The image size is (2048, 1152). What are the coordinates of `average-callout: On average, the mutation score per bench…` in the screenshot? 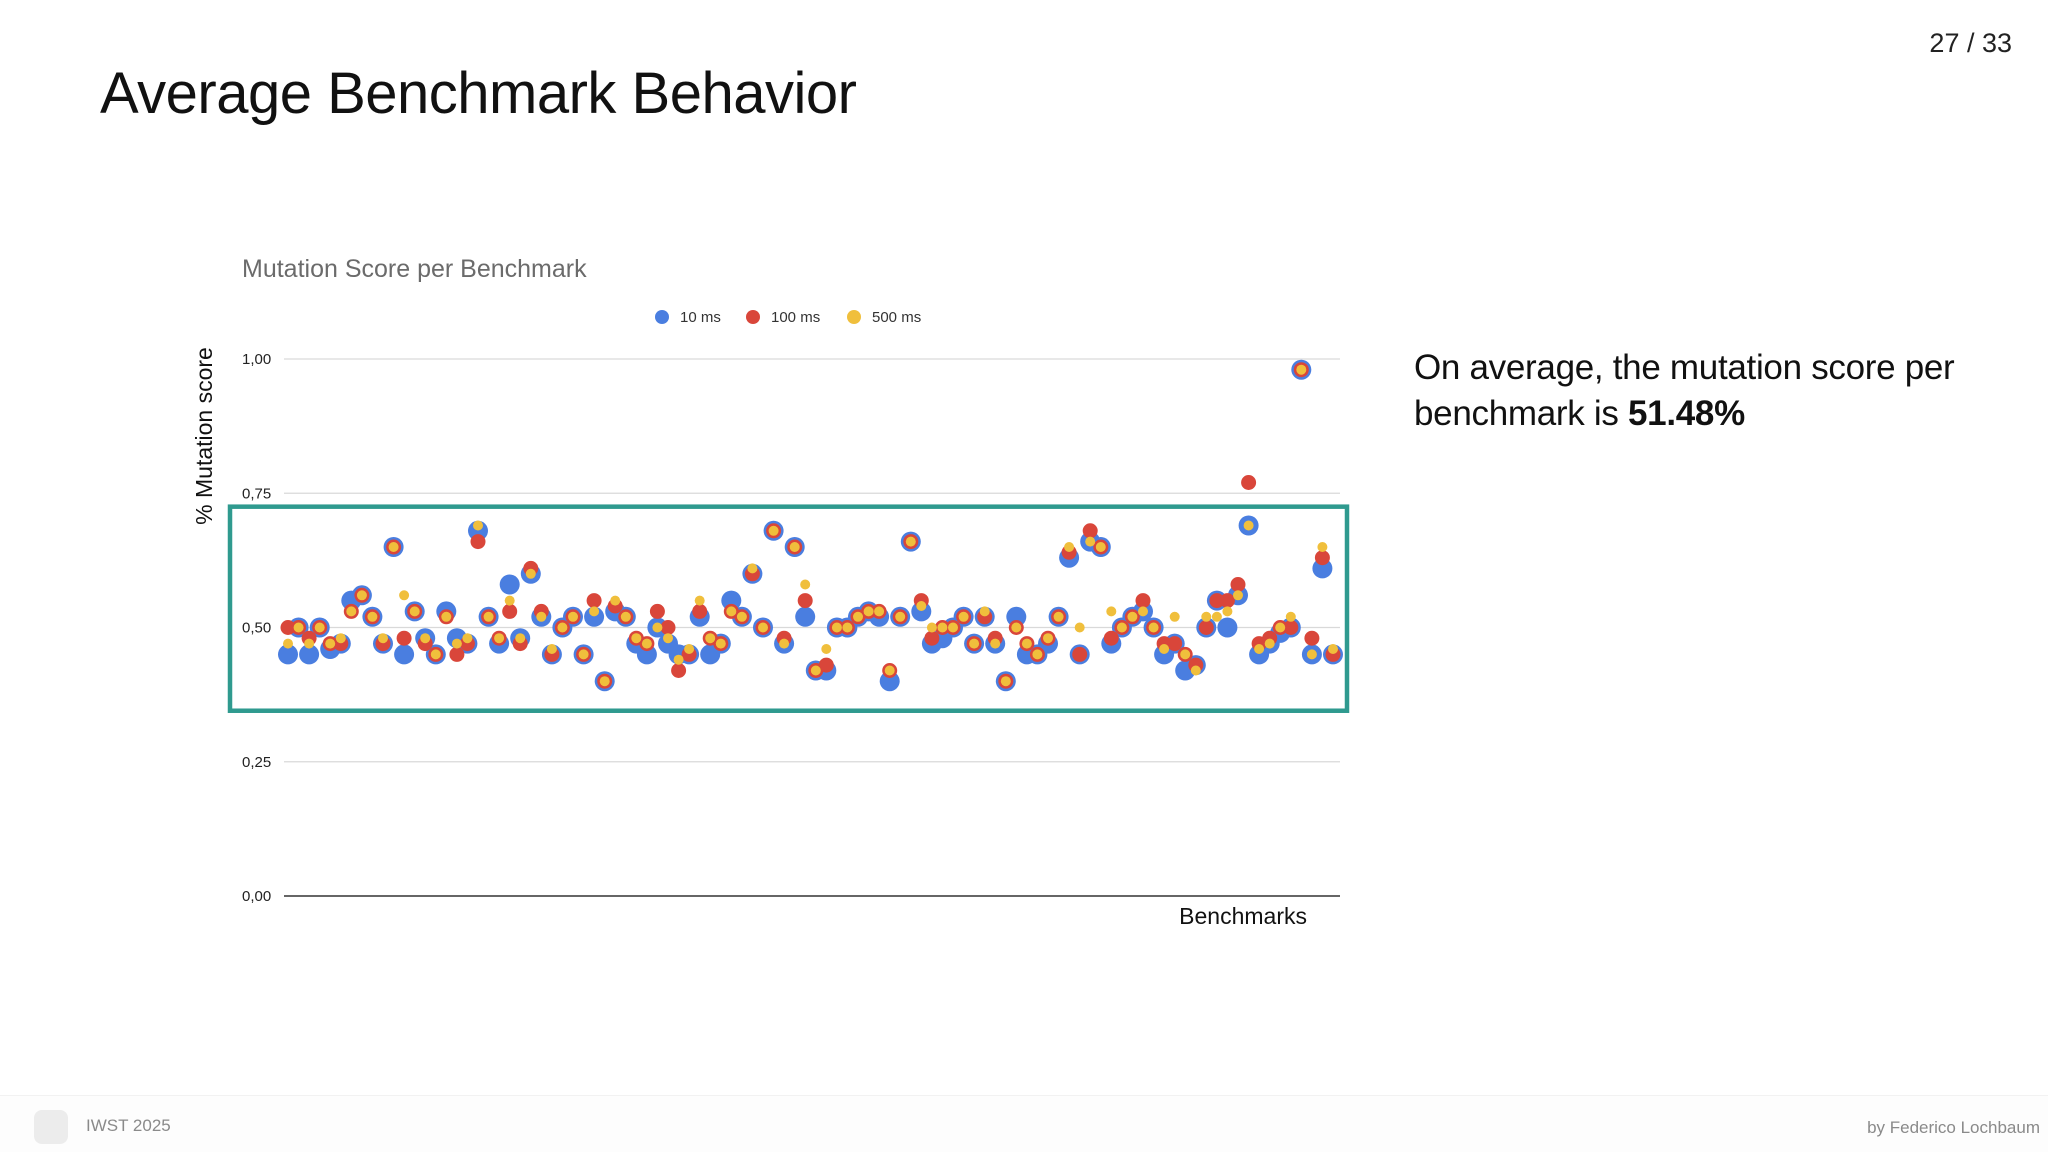 It's located at (1694, 391).